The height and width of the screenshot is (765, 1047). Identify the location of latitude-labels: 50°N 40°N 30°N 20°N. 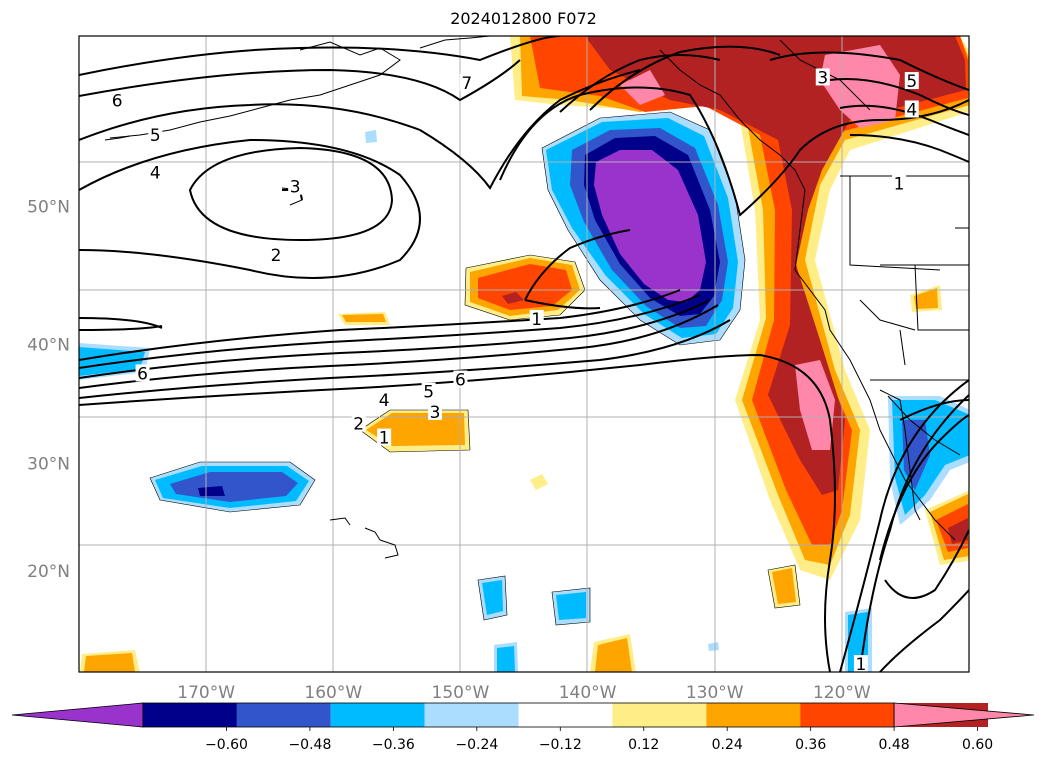
(48, 390).